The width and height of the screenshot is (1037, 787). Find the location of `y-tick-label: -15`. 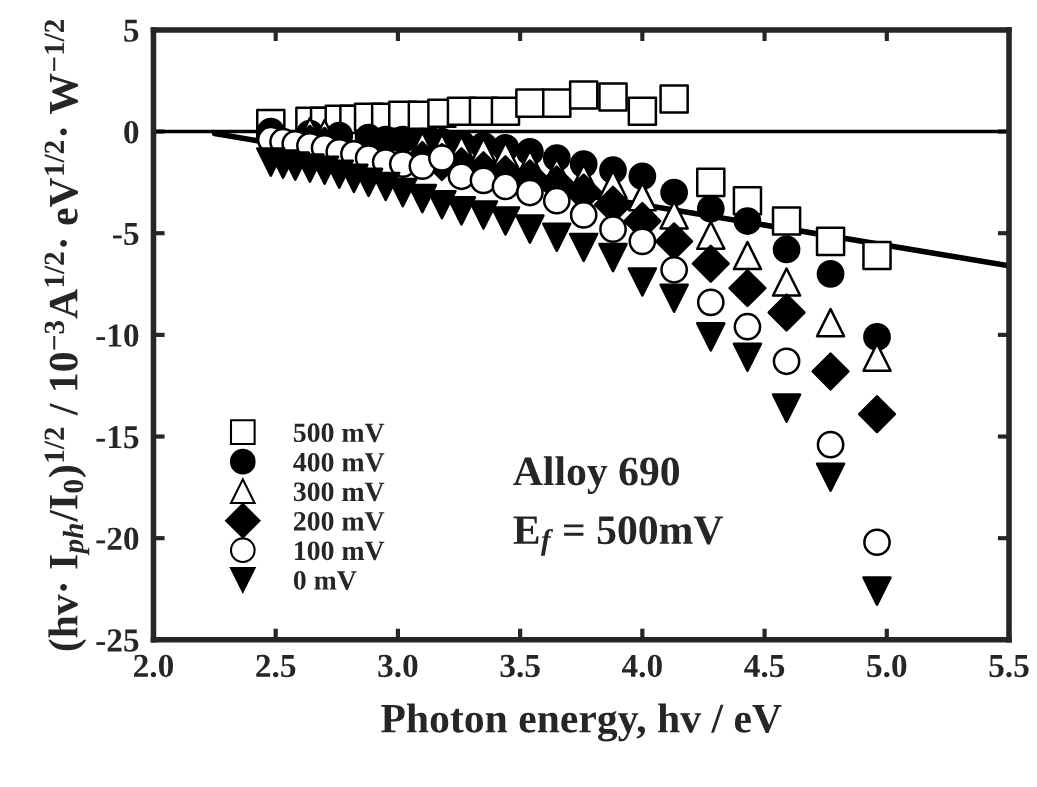

y-tick-label: -15 is located at coordinates (117, 437).